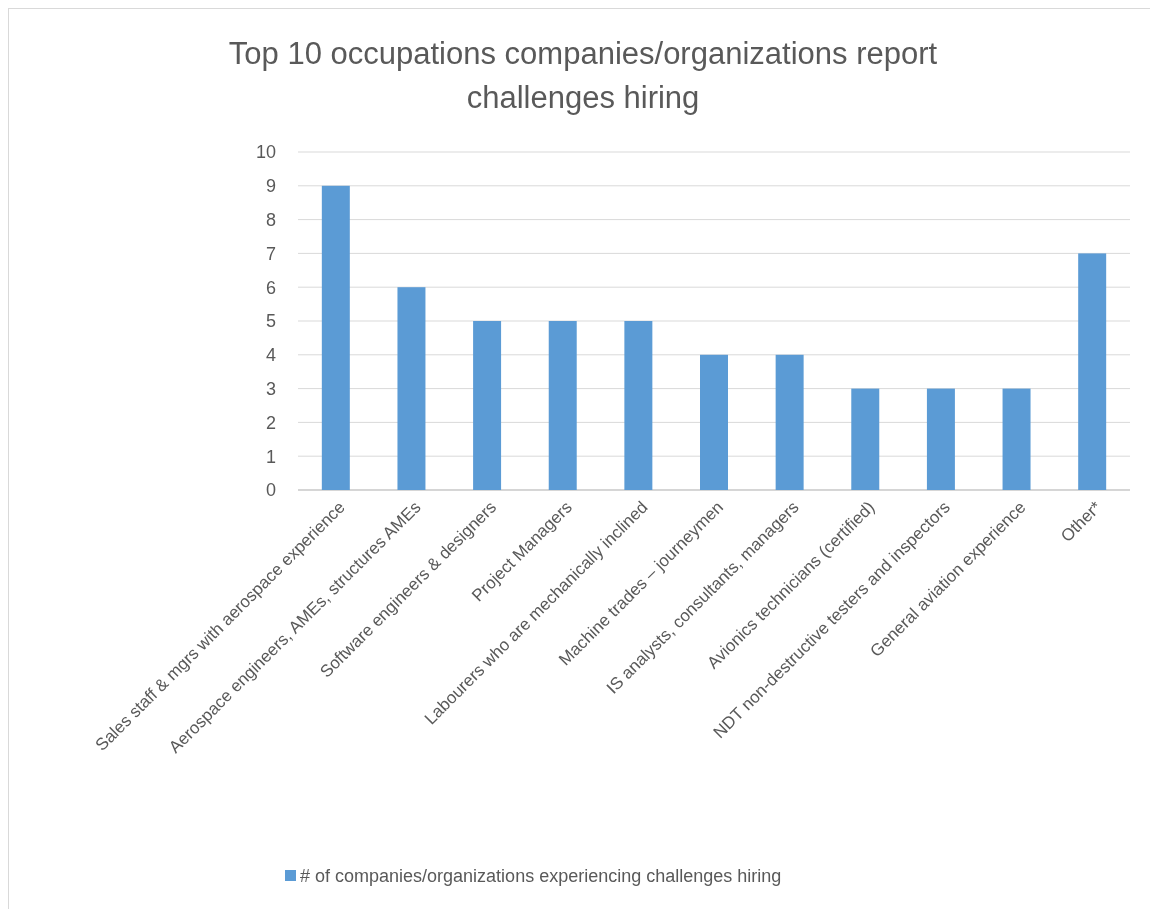 This screenshot has height=909, width=1150. Describe the element at coordinates (583, 75) in the screenshot. I see `chart-title: Top 10 occupations companies/organizations report challenges hiring` at that location.